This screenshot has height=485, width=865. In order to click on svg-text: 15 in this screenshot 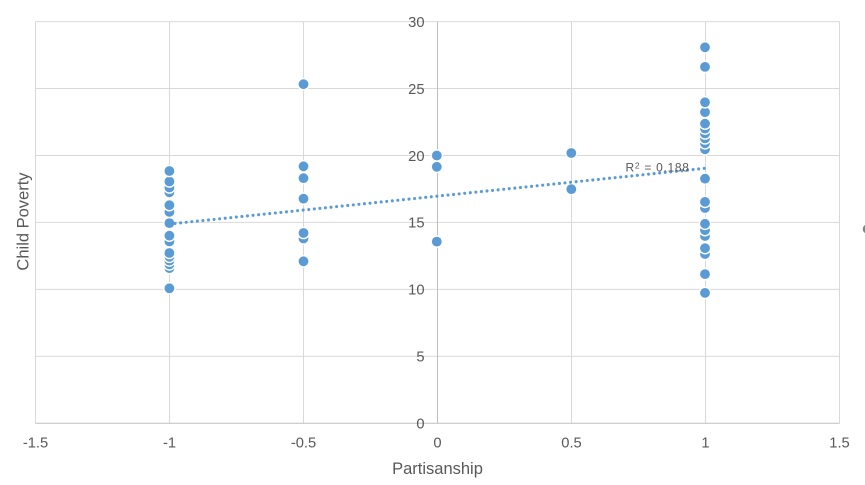, I will do `click(416, 224)`.